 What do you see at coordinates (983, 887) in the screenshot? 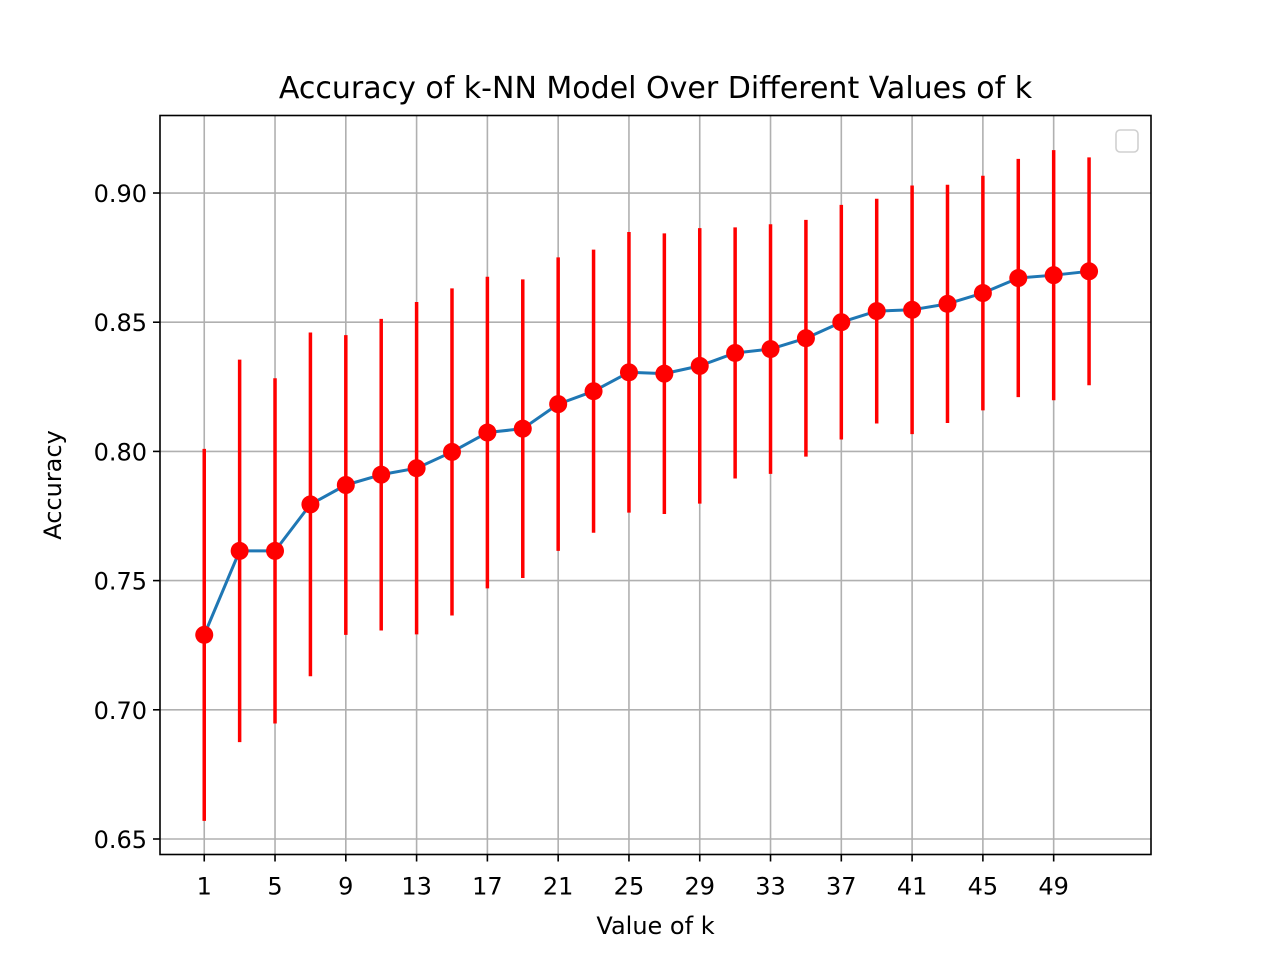
I see `x-tick-label: 45` at bounding box center [983, 887].